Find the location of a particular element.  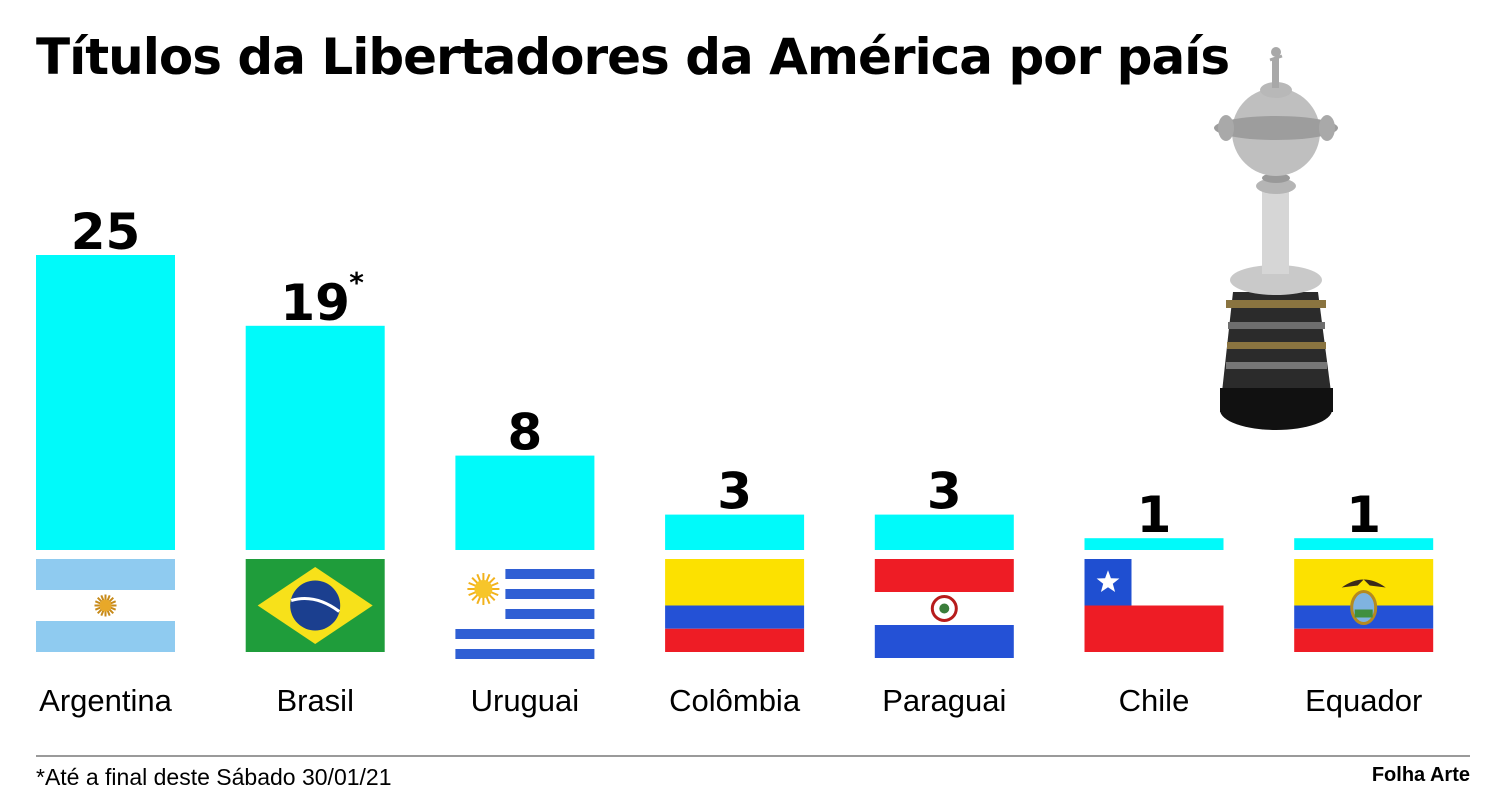

category-label-paraguai: Paraguai is located at coordinates (944, 700).